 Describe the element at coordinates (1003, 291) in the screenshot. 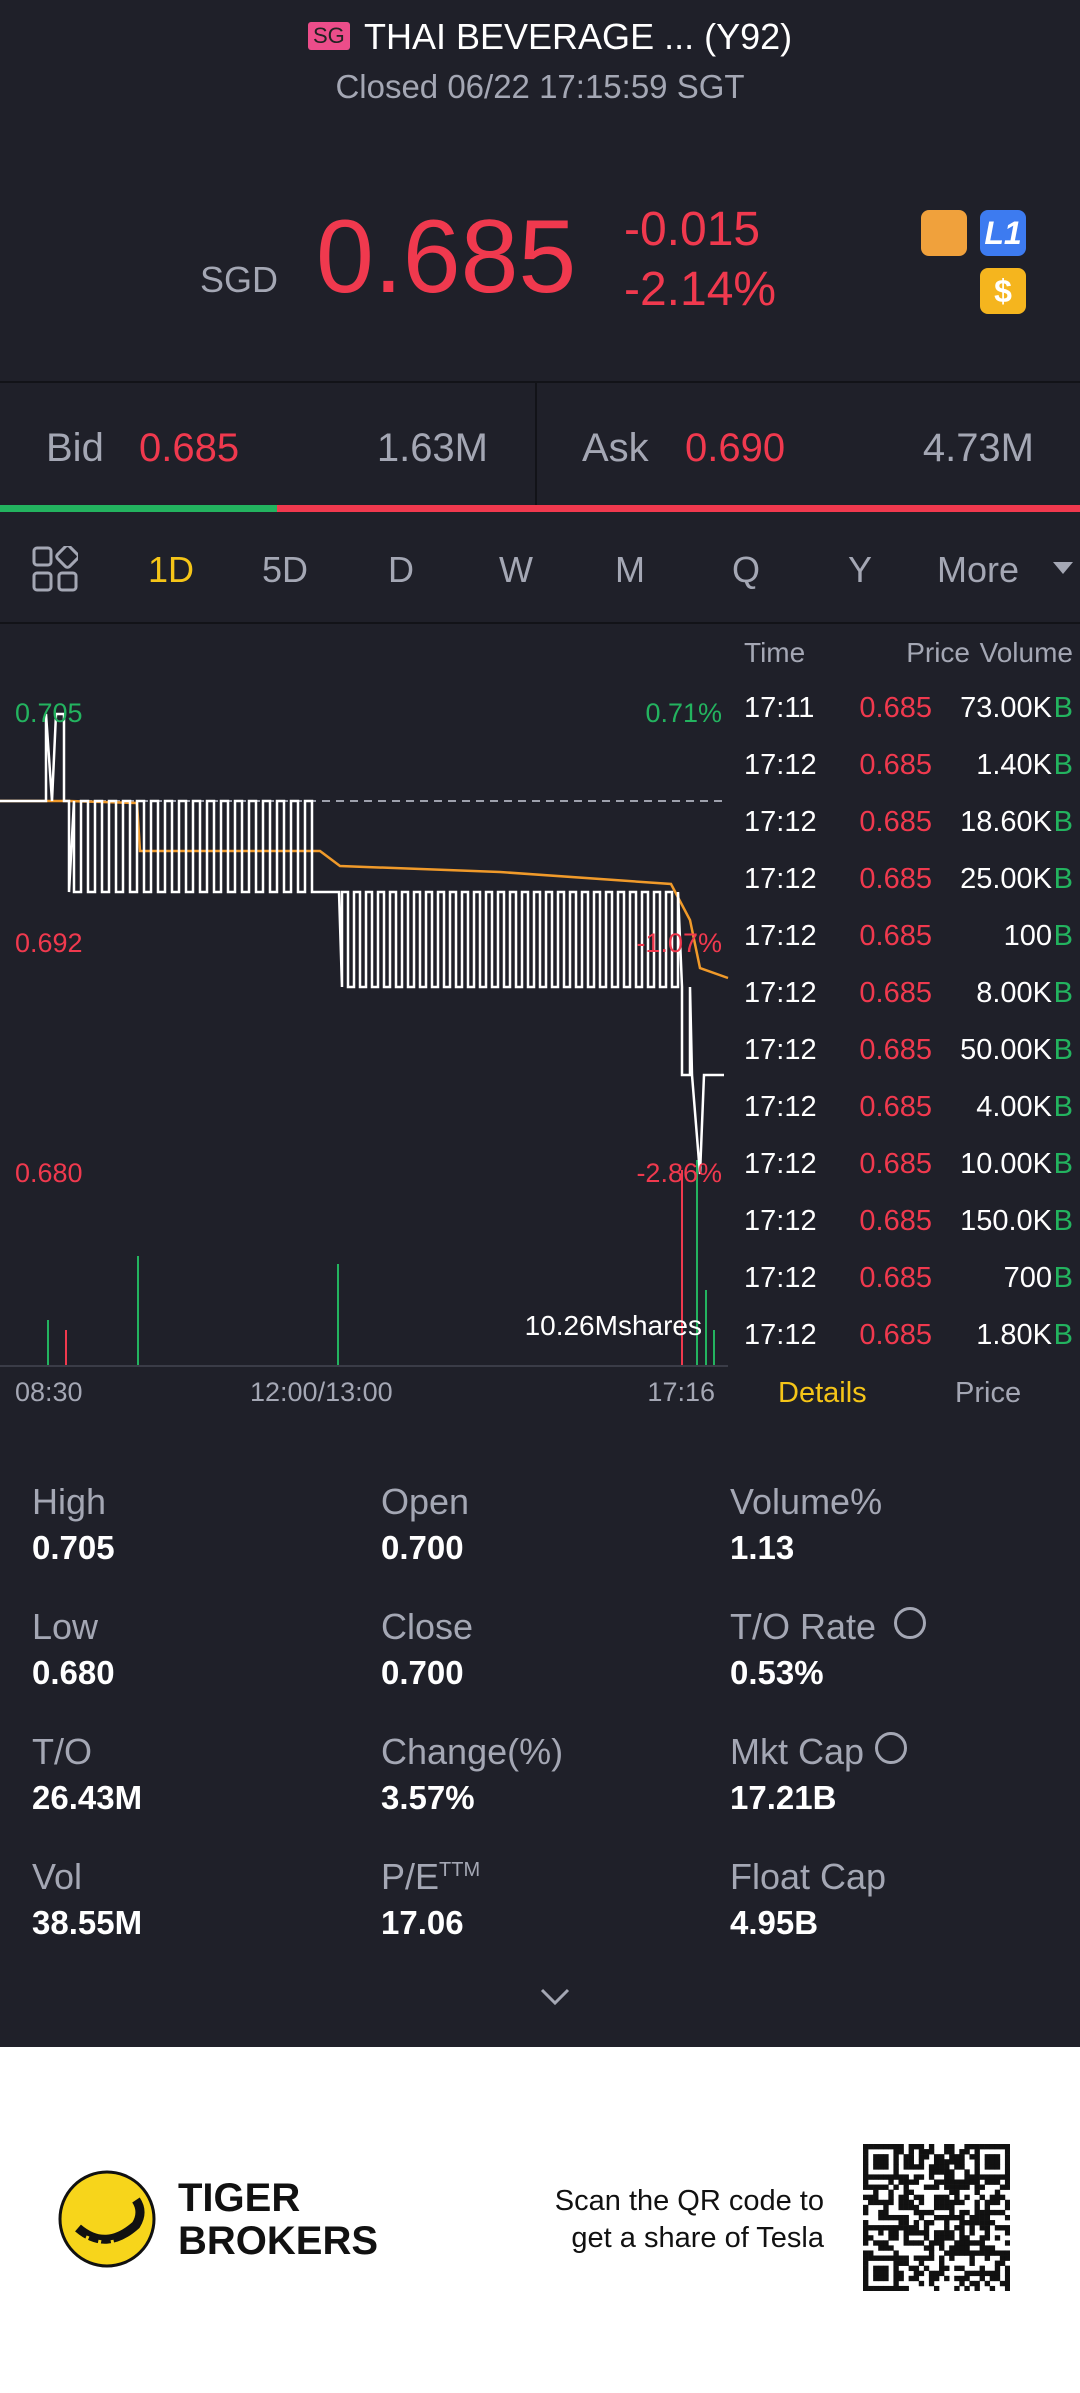

I see `badge-dollar: $` at that location.